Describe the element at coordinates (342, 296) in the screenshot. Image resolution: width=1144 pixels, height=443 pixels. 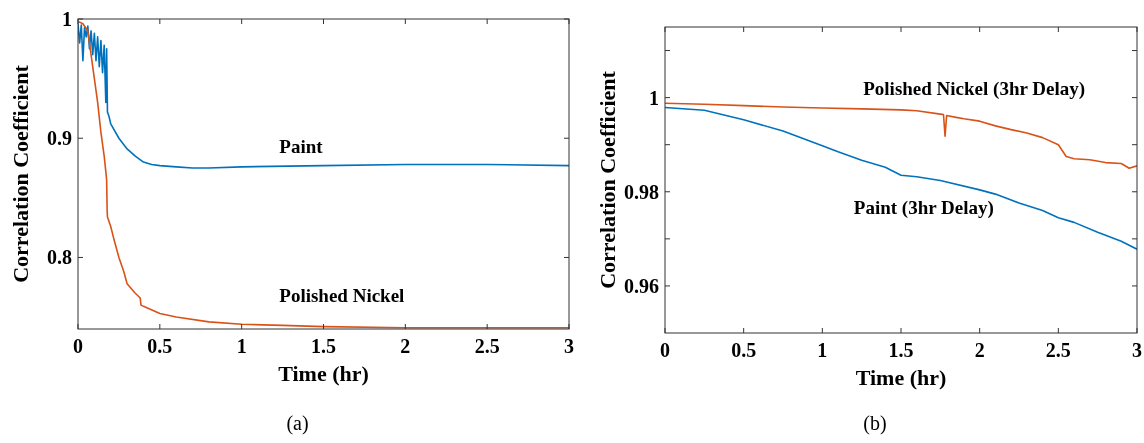
I see `series-label: Polished Nickel` at that location.